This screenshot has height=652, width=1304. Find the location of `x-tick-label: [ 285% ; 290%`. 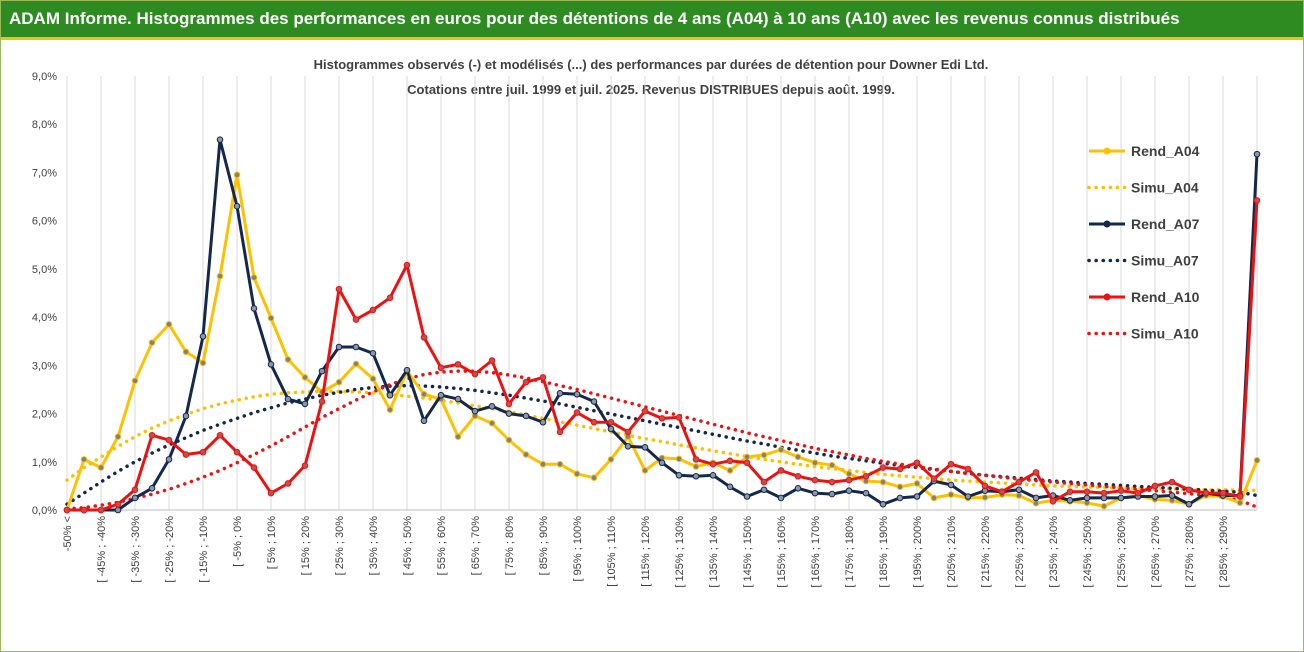

x-tick-label: [ 285% ; 290% is located at coordinates (1224, 552).